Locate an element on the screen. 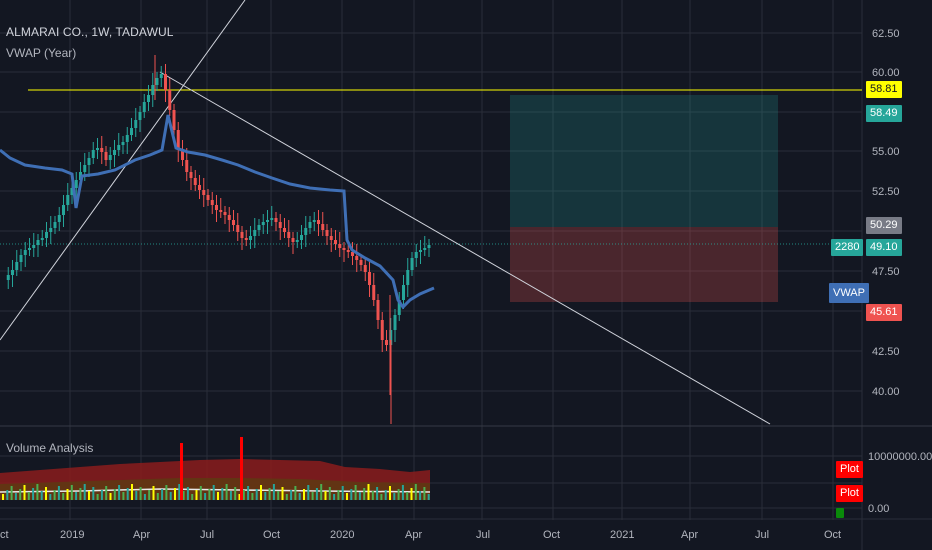  price-tick: 60.00 is located at coordinates (886, 73).